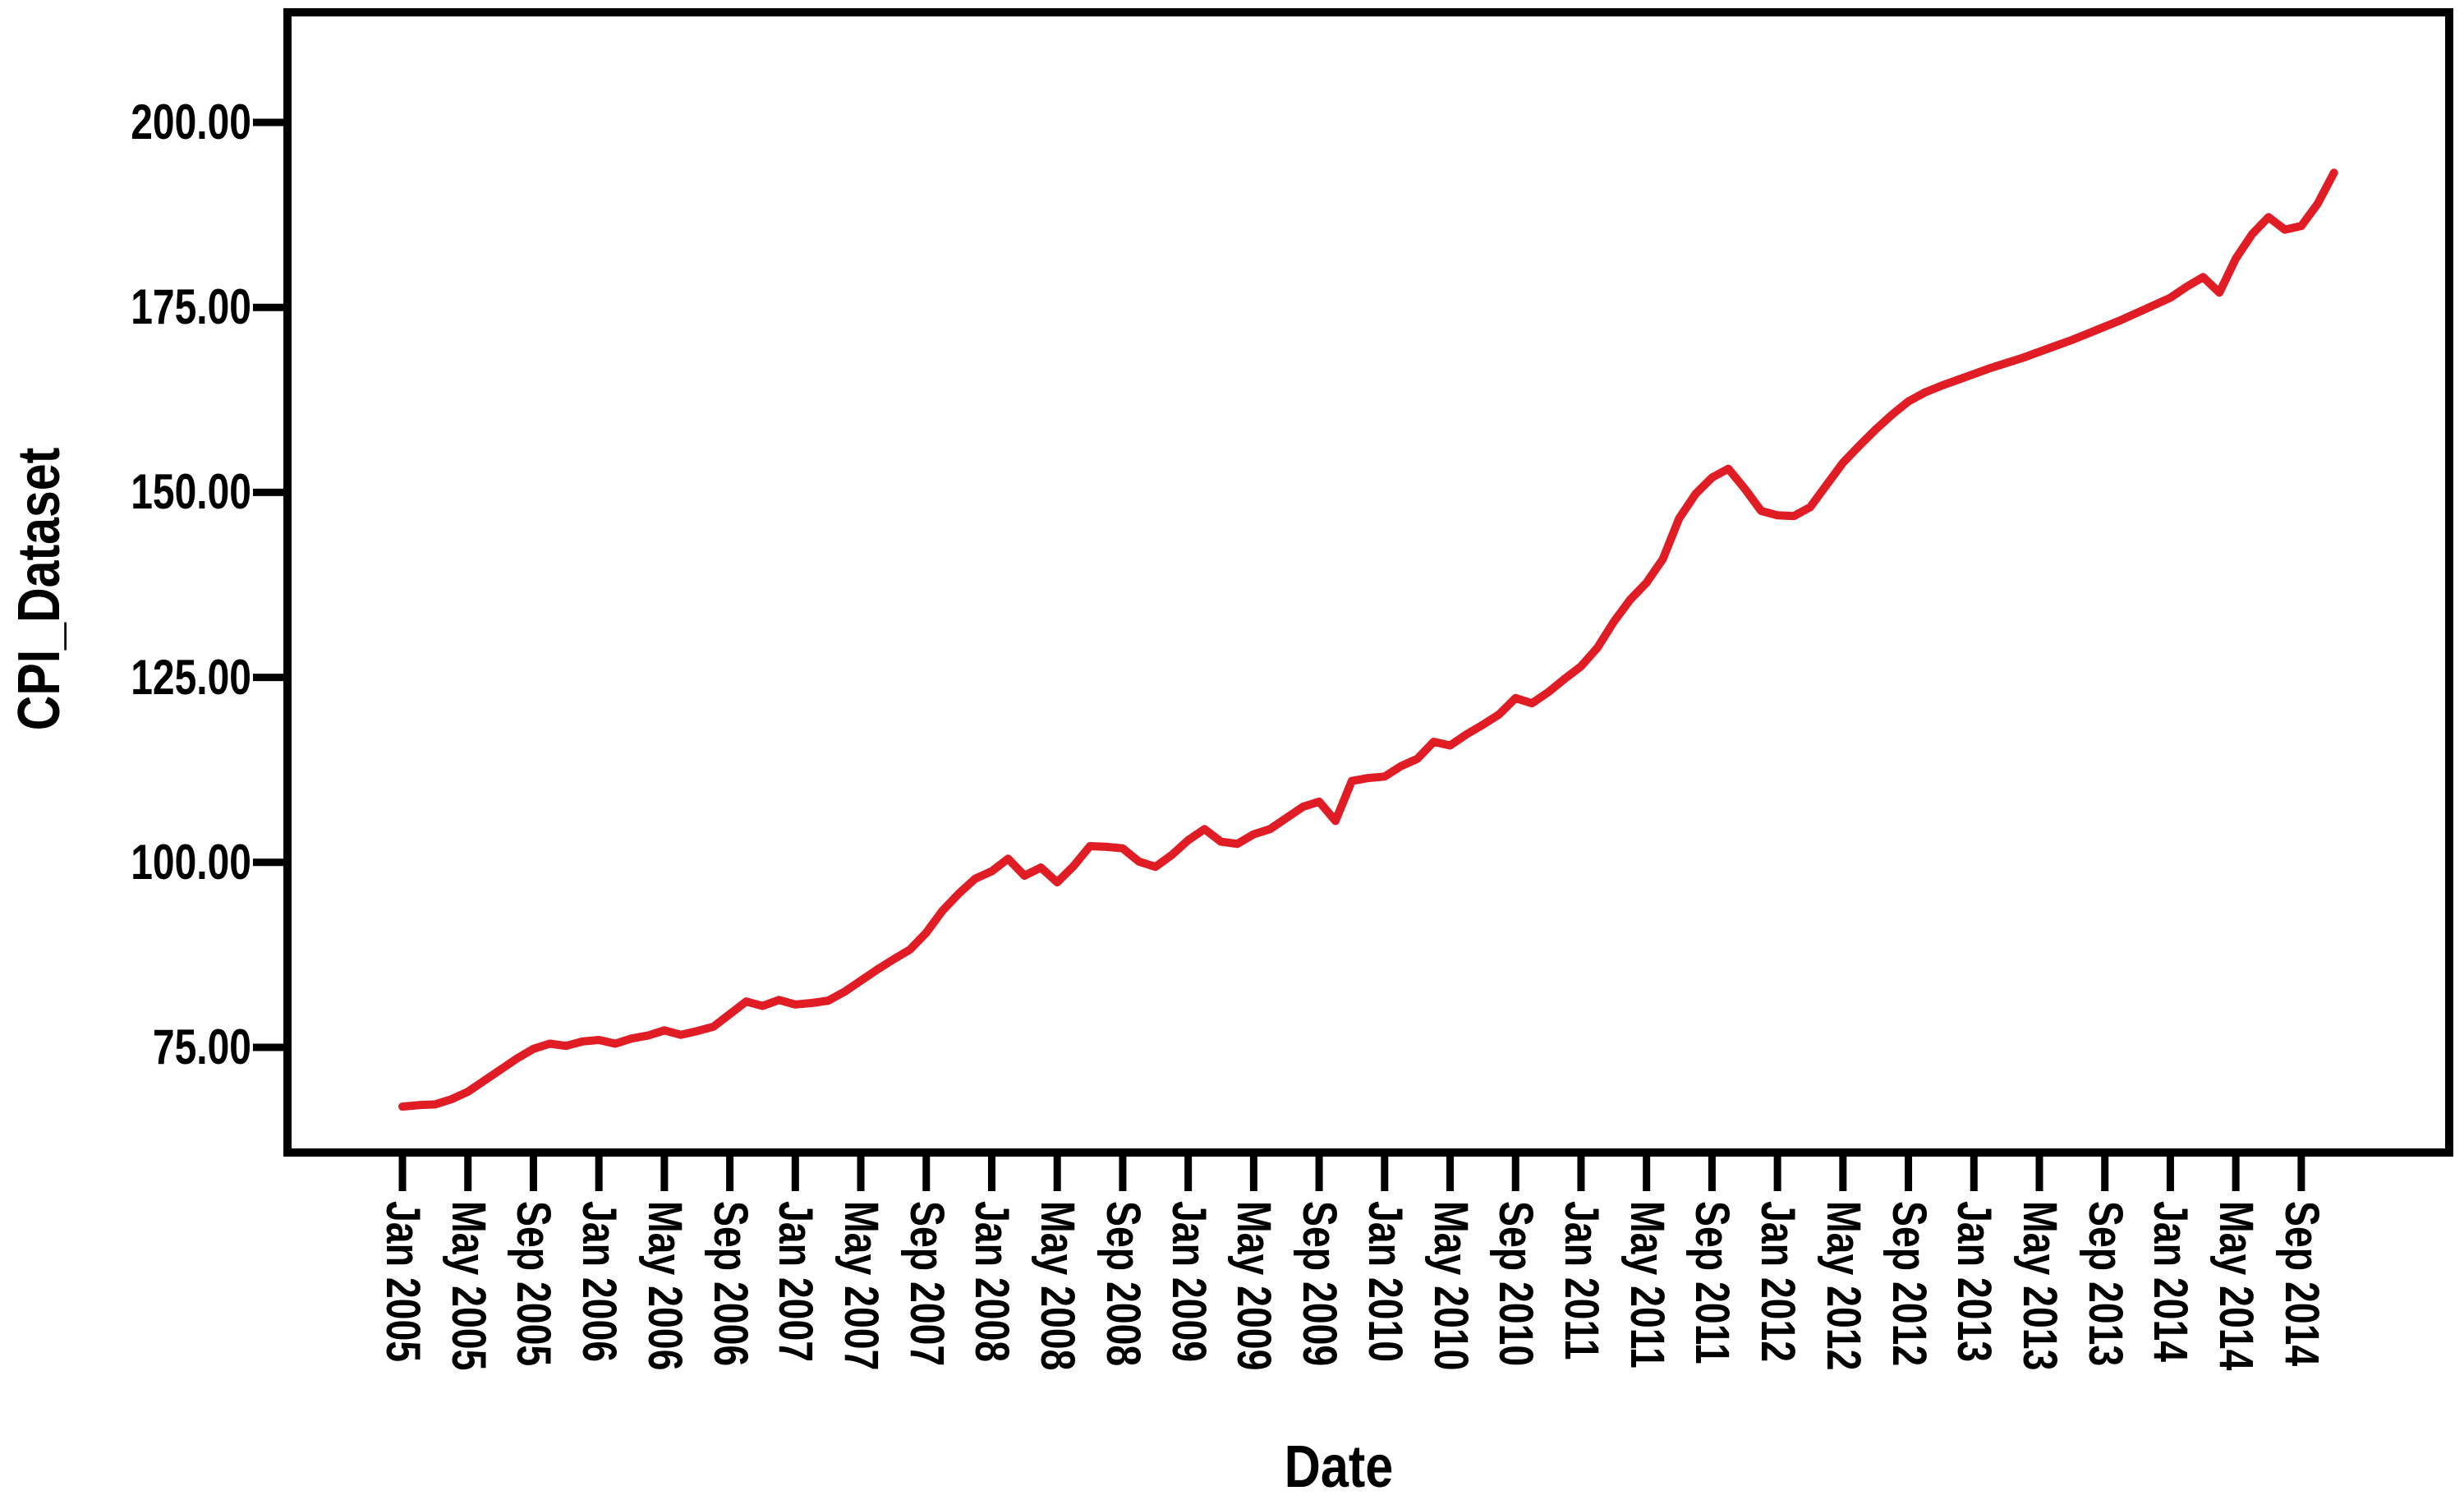  Describe the element at coordinates (1647, 1285) in the screenshot. I see `x-tick-label: May 2011` at that location.